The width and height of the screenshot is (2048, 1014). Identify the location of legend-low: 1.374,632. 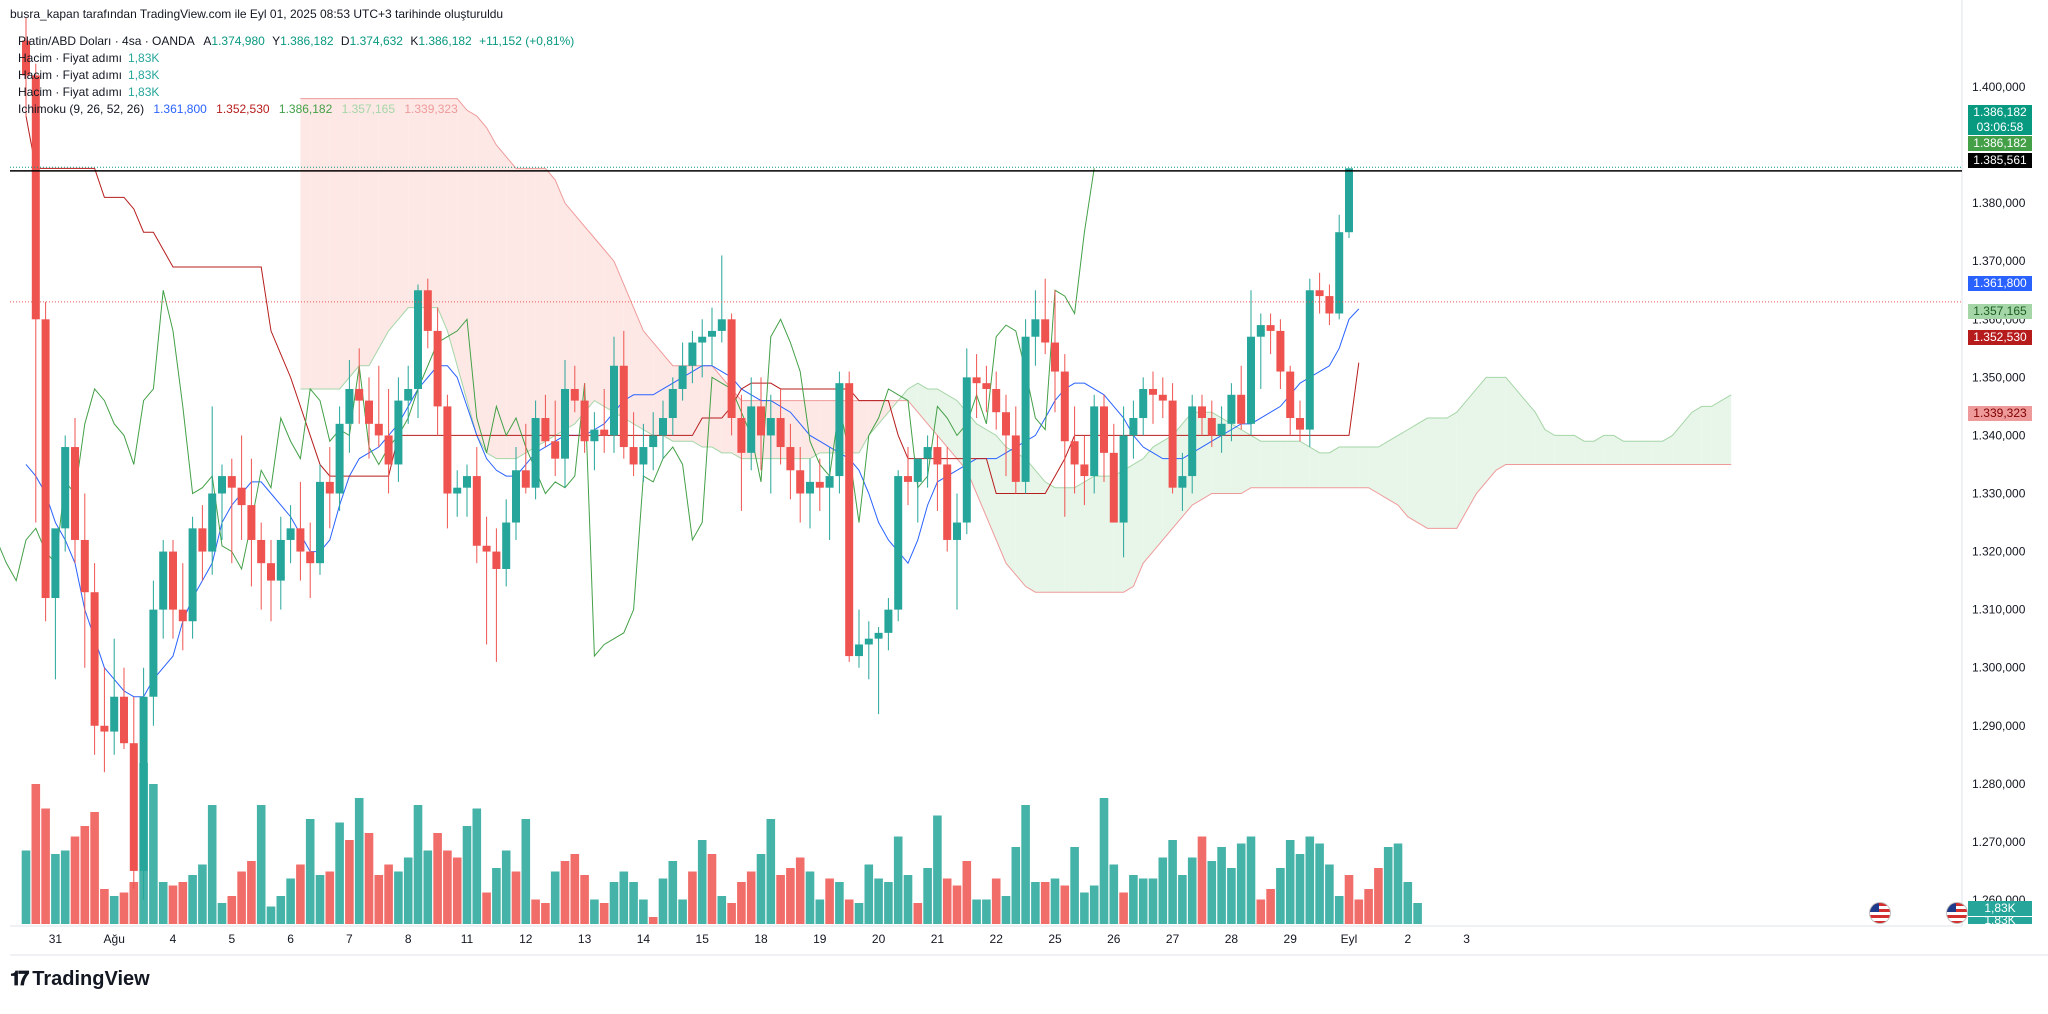
(376, 41).